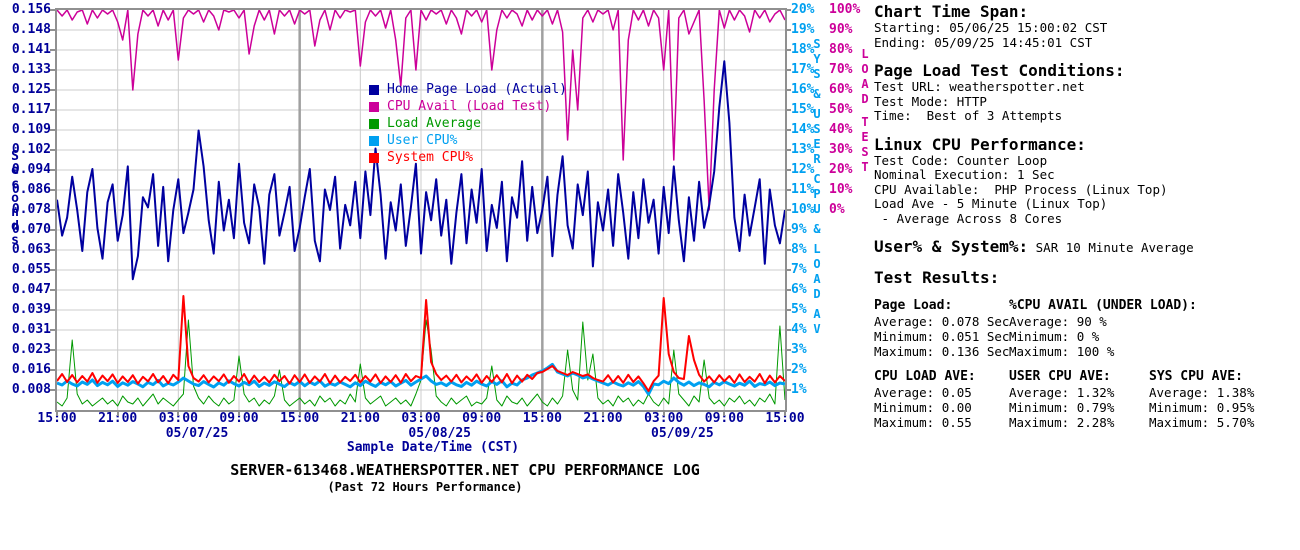 The height and width of the screenshot is (550, 1300). What do you see at coordinates (15, 198) in the screenshot?
I see `seconds-letter: o` at bounding box center [15, 198].